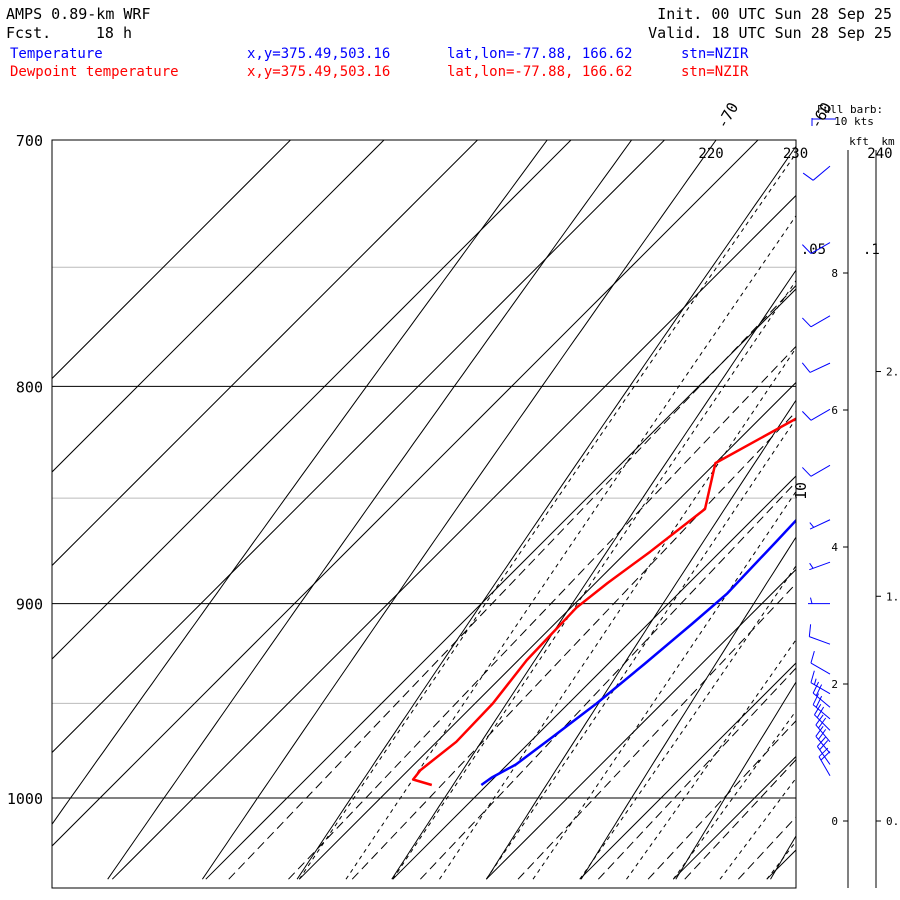 This screenshot has width=900, height=900. Describe the element at coordinates (114, 33) in the screenshot. I see `fcst-value: 18 h` at that location.